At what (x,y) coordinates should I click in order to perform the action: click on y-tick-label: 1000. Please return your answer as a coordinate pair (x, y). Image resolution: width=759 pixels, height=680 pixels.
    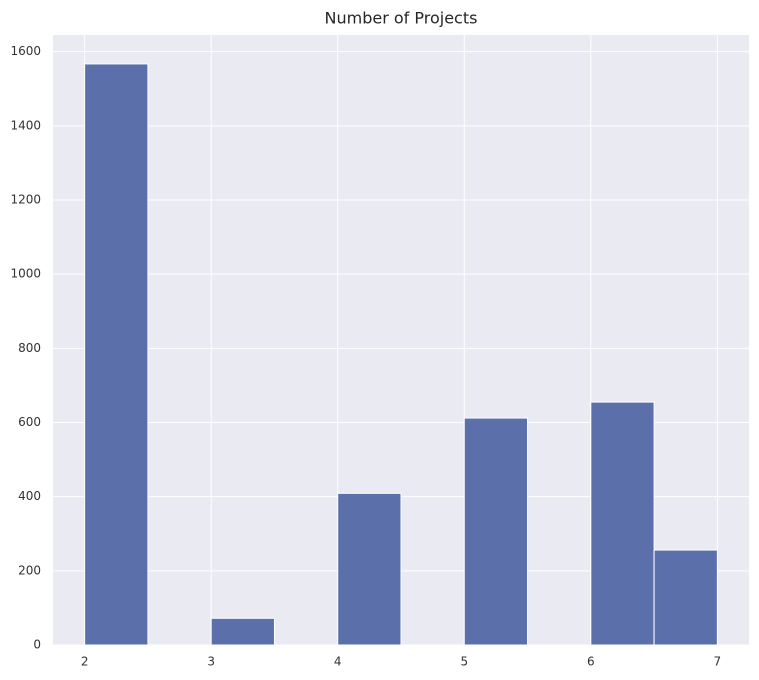
    Looking at the image, I should click on (25, 274).